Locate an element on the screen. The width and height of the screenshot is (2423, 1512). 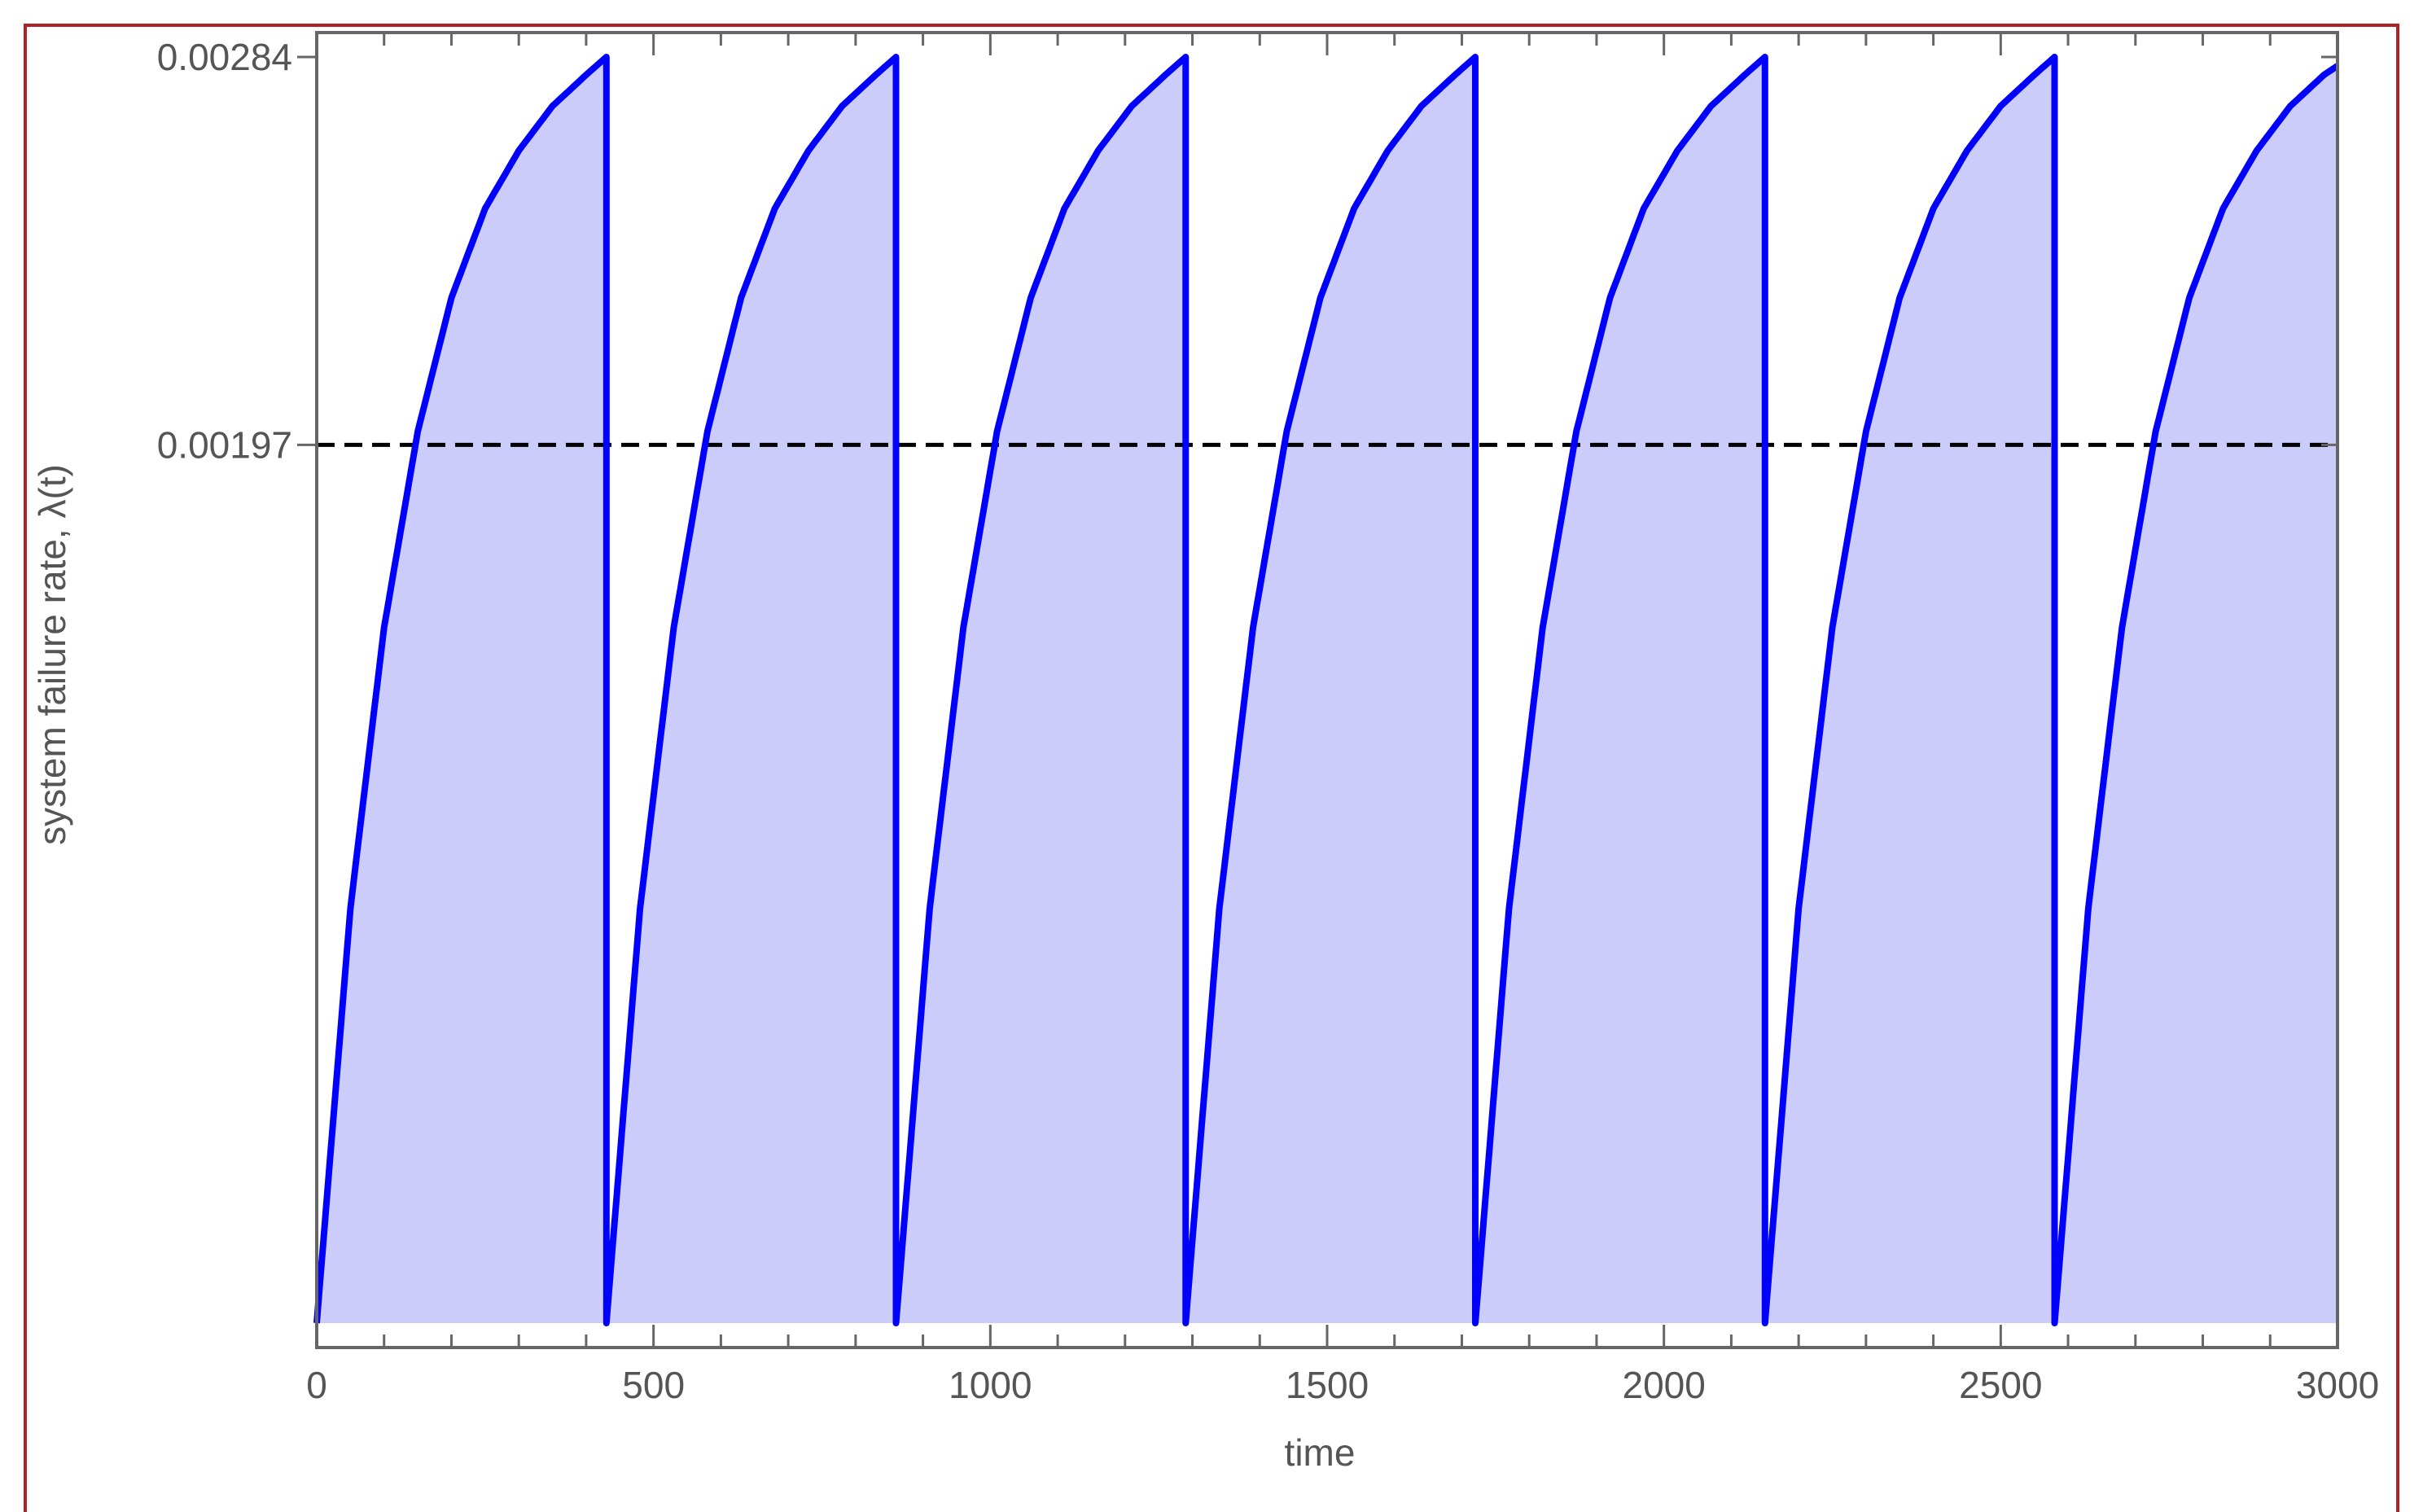
x-tick-label: 3000 is located at coordinates (2337, 1385).